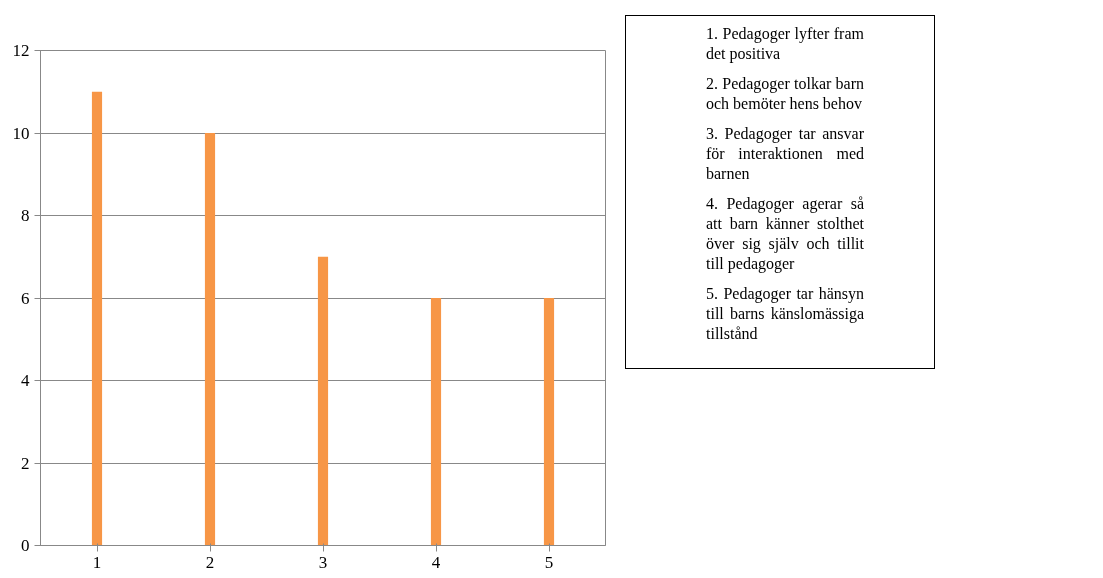  I want to click on text: 2. Pedagoger tolkar barn och bemöter hens behov, so click(785, 94).